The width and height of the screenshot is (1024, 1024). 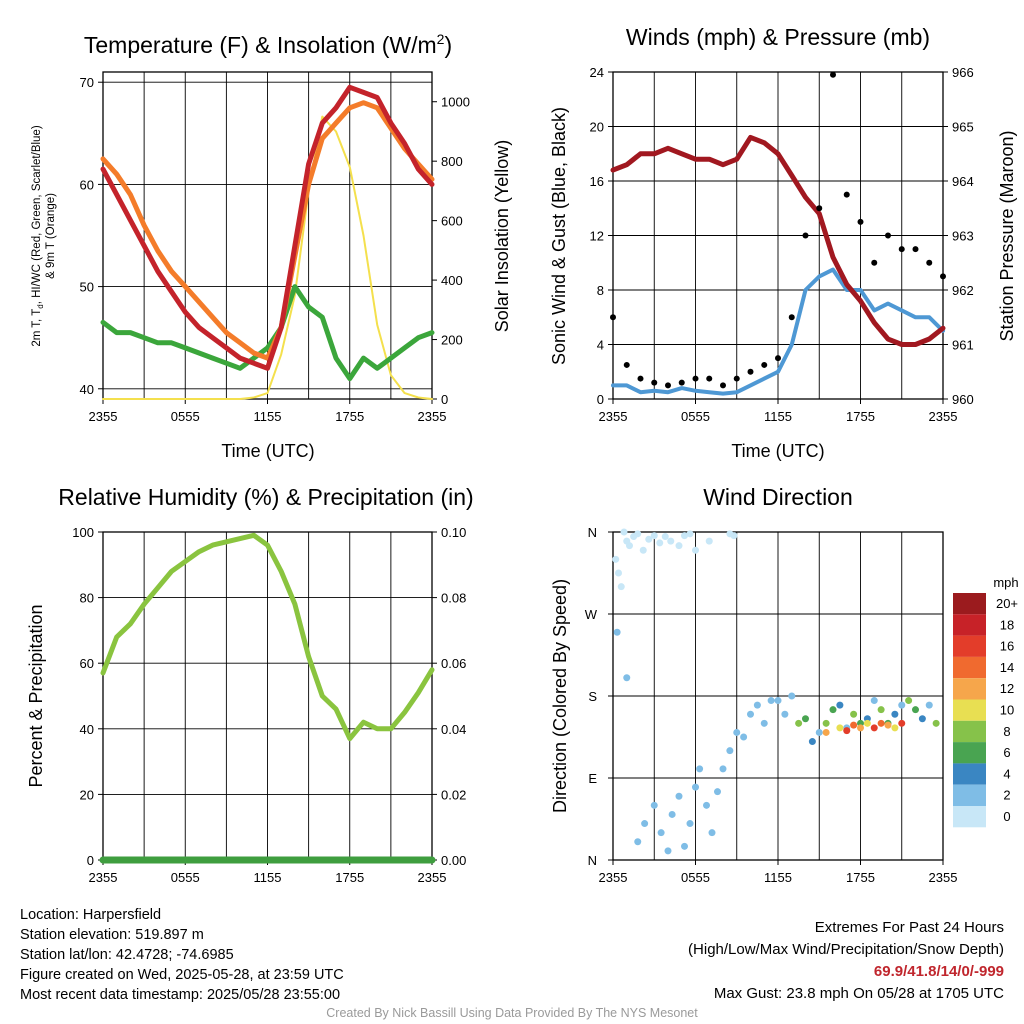 I want to click on wind-series-pressure, so click(x=778, y=240).